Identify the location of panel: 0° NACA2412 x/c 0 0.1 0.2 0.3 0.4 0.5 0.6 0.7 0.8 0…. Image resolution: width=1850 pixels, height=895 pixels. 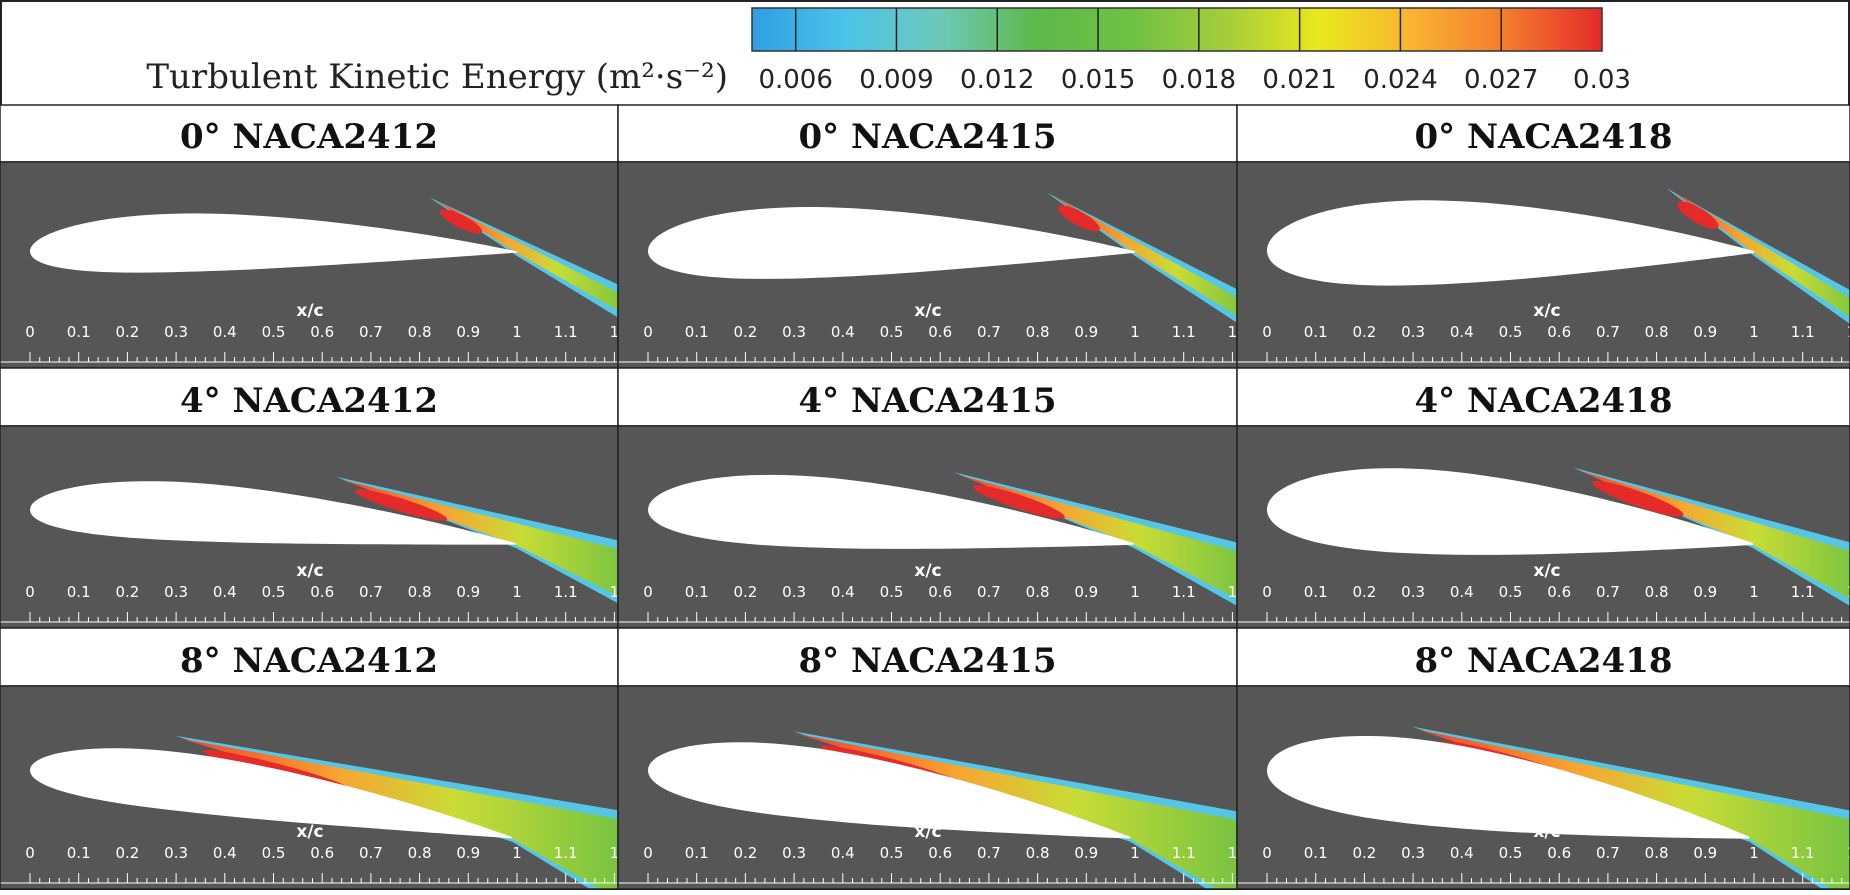
(309, 236).